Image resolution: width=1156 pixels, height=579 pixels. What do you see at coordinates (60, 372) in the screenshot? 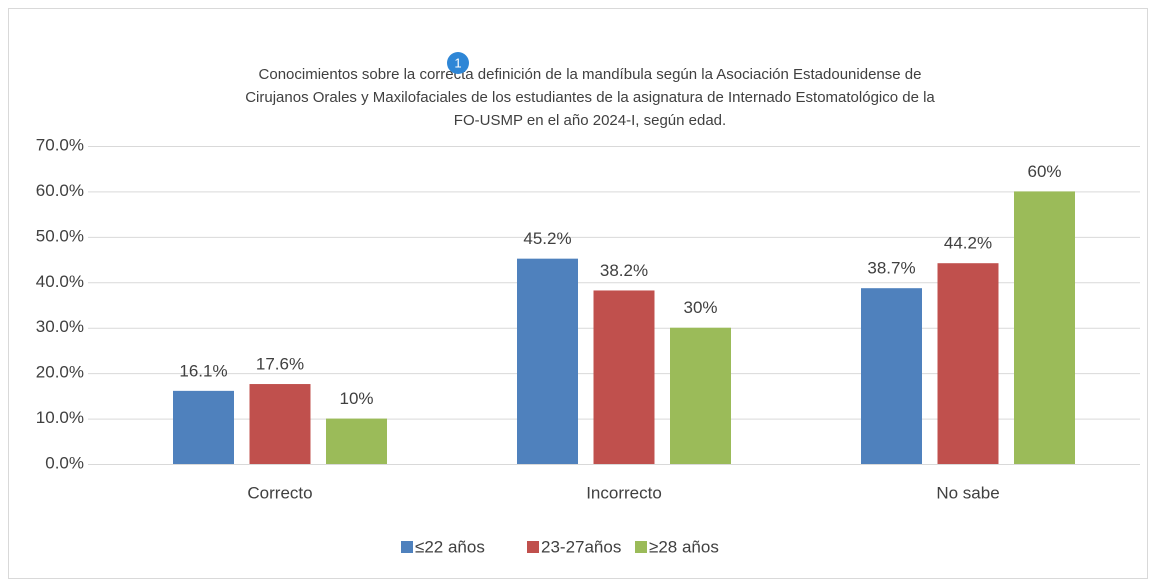
I see `y-tick-label: 20.0%` at bounding box center [60, 372].